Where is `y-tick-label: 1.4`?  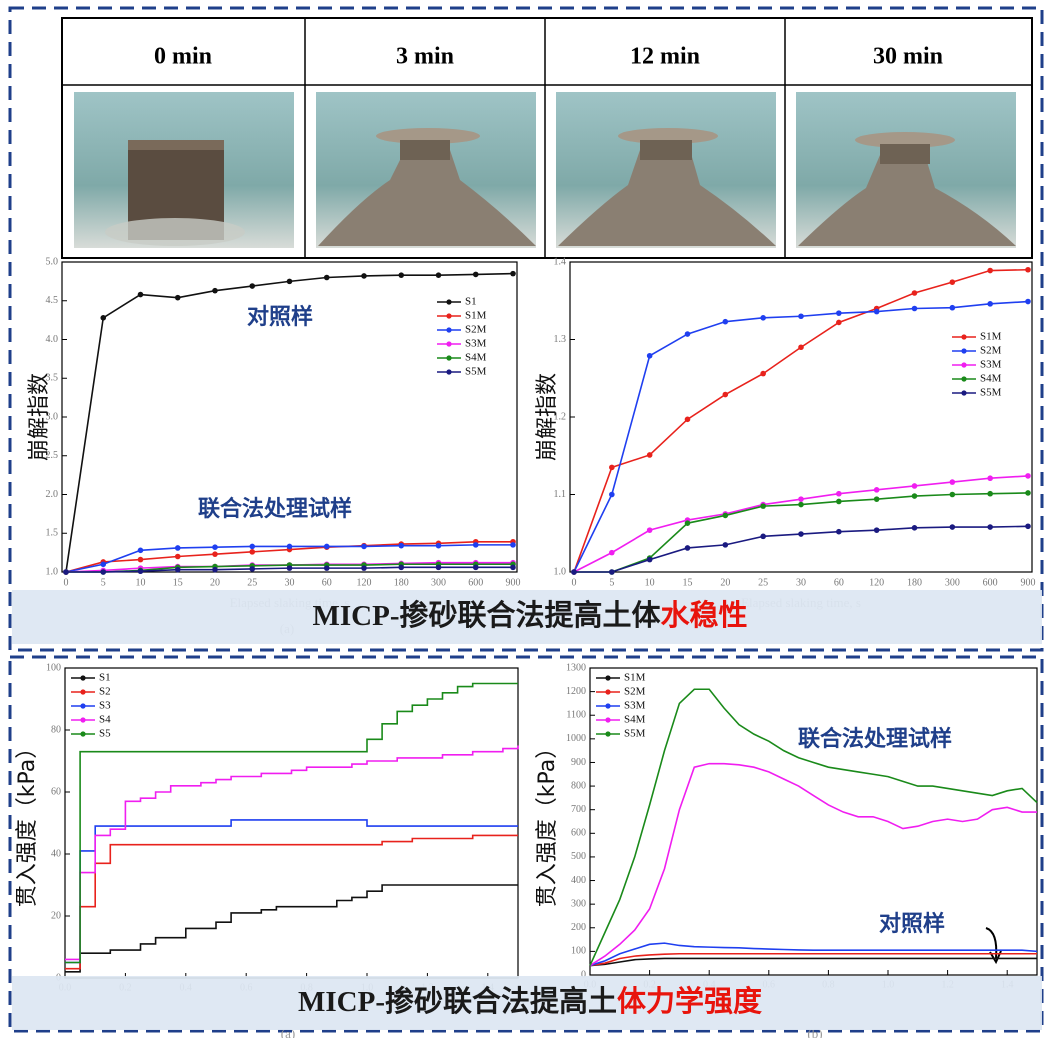
y-tick-label: 1.4 is located at coordinates (560, 261).